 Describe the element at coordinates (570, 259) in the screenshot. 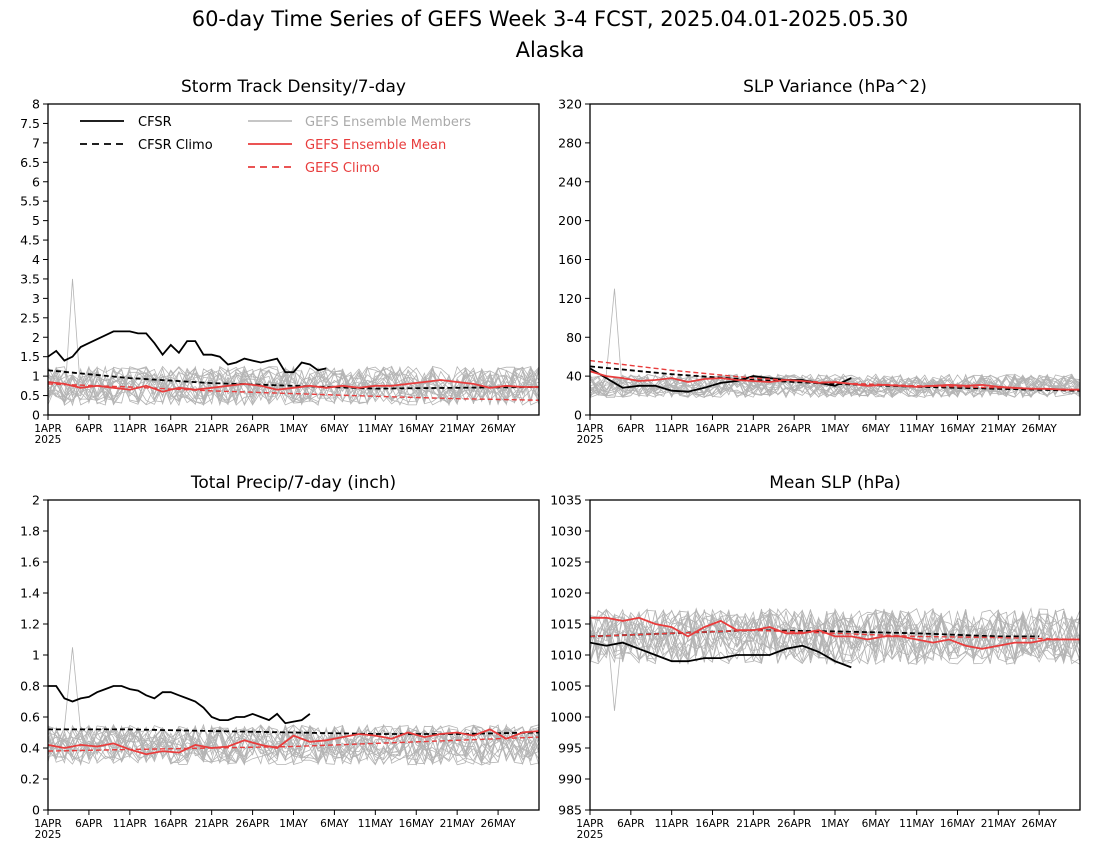

I see `y-tick-label: 160` at that location.